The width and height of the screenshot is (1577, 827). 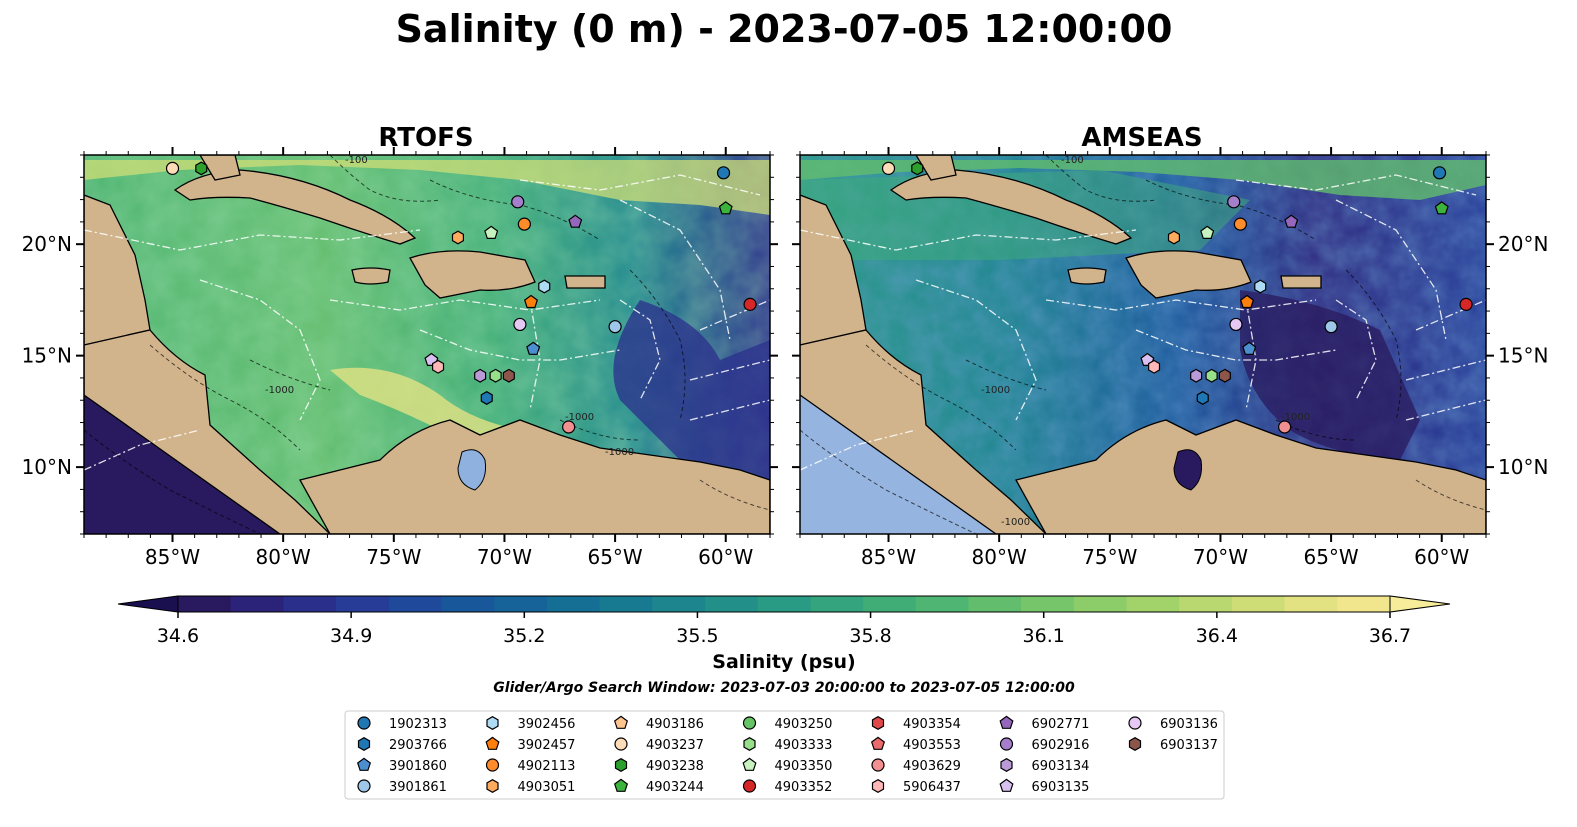 What do you see at coordinates (1390, 636) in the screenshot?
I see `colorbar-tick-label: 36.7` at bounding box center [1390, 636].